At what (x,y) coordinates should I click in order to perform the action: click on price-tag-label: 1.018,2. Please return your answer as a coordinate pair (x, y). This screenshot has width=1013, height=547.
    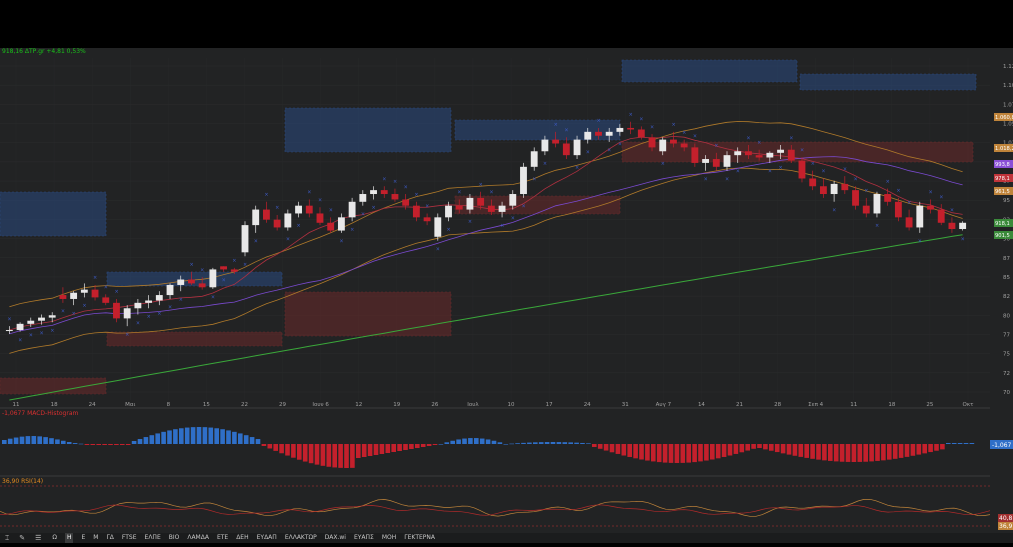
    Looking at the image, I should click on (1004, 149).